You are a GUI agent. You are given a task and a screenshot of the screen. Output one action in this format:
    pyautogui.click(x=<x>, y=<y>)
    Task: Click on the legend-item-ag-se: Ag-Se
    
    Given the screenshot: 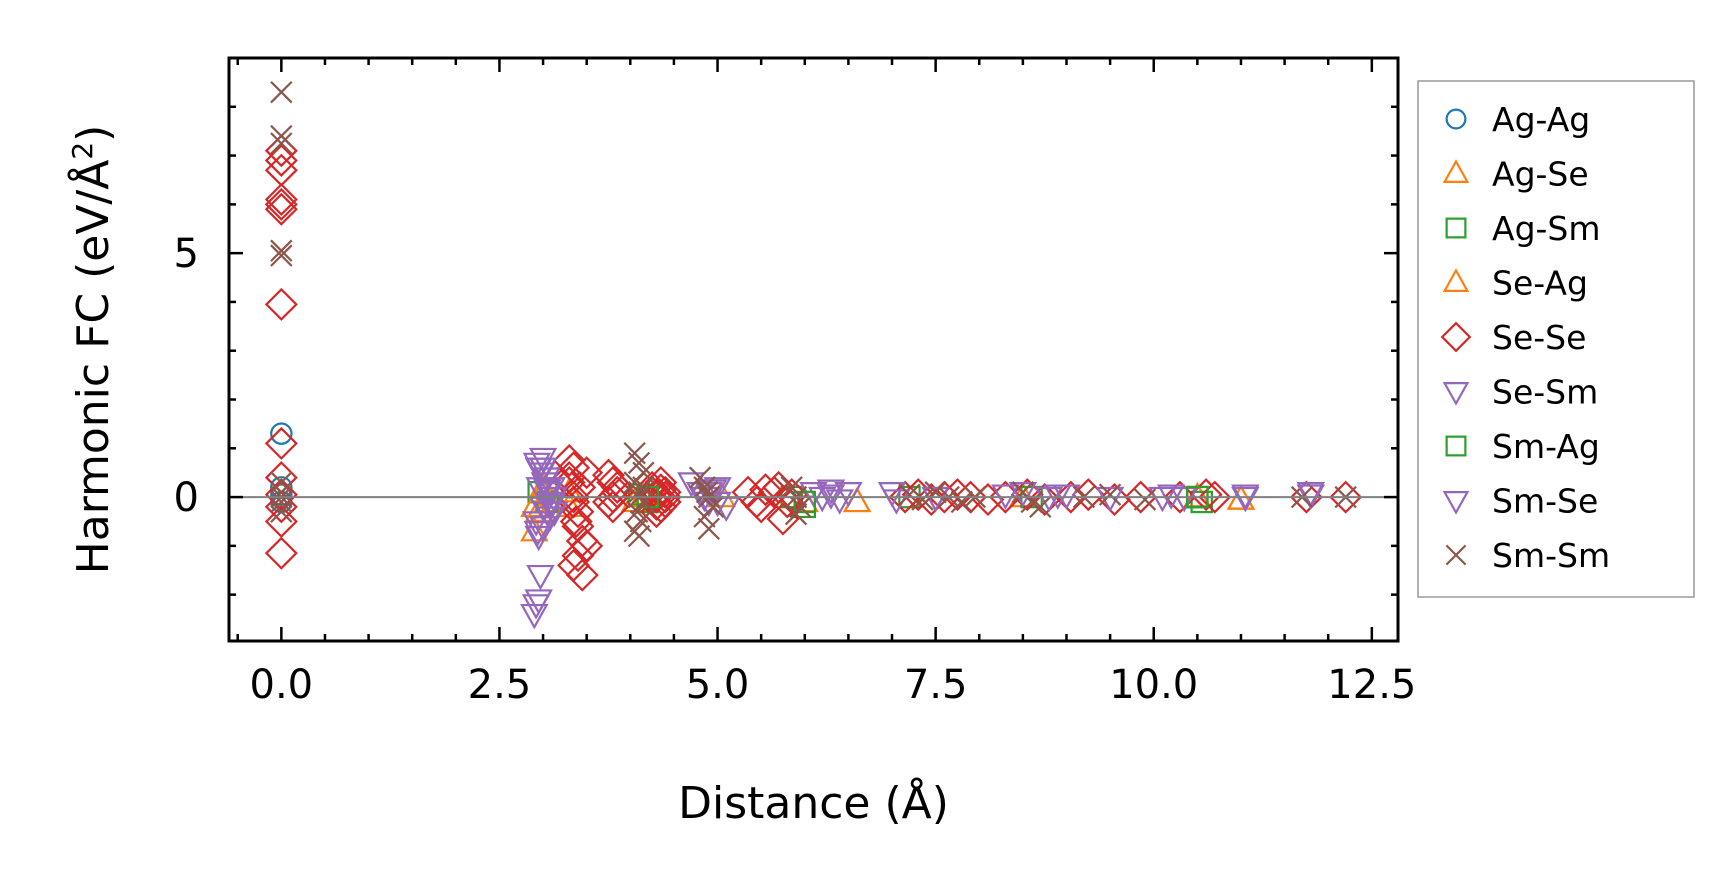 What is the action you would take?
    pyautogui.click(x=1515, y=174)
    